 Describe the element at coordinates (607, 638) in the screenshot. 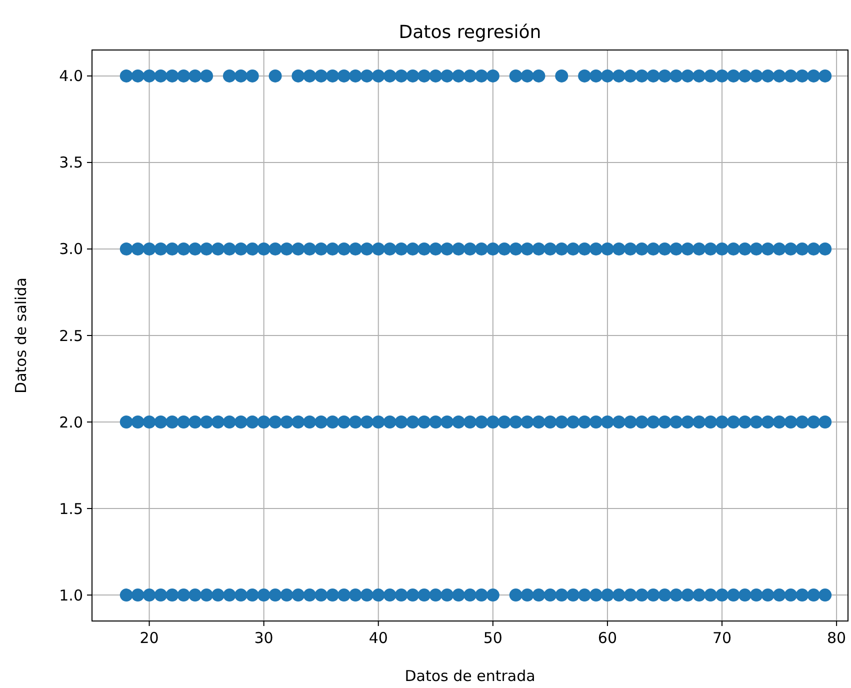

I see `x-tick-label: 60` at that location.